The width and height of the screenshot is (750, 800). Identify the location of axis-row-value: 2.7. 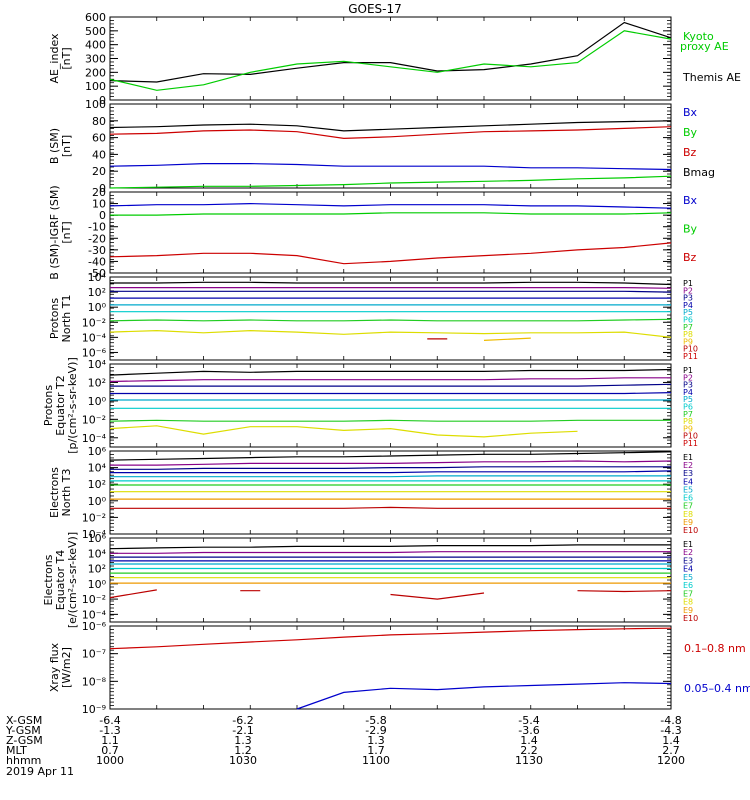
(671, 750).